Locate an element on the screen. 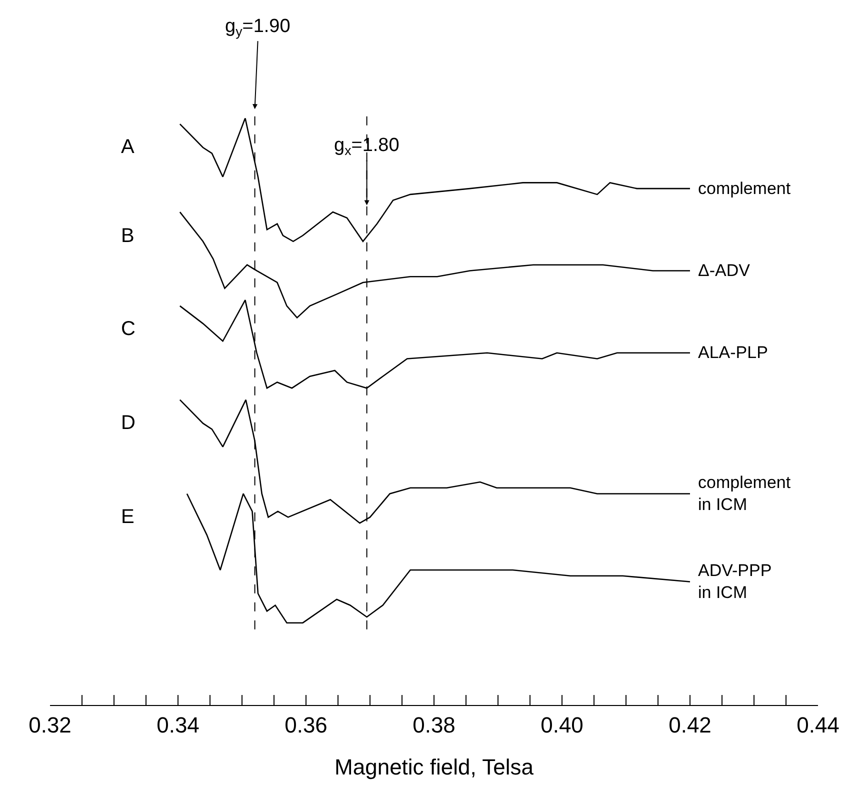  annotation: B is located at coordinates (127, 236).